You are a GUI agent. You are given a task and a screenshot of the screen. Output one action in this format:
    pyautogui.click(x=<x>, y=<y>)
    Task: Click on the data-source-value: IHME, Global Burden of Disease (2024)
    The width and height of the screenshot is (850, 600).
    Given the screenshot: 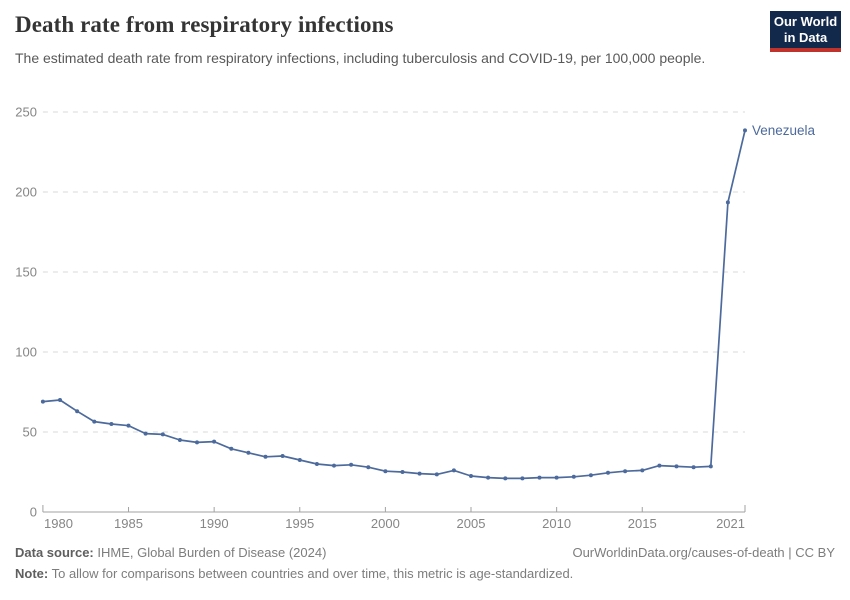 What is the action you would take?
    pyautogui.click(x=210, y=552)
    